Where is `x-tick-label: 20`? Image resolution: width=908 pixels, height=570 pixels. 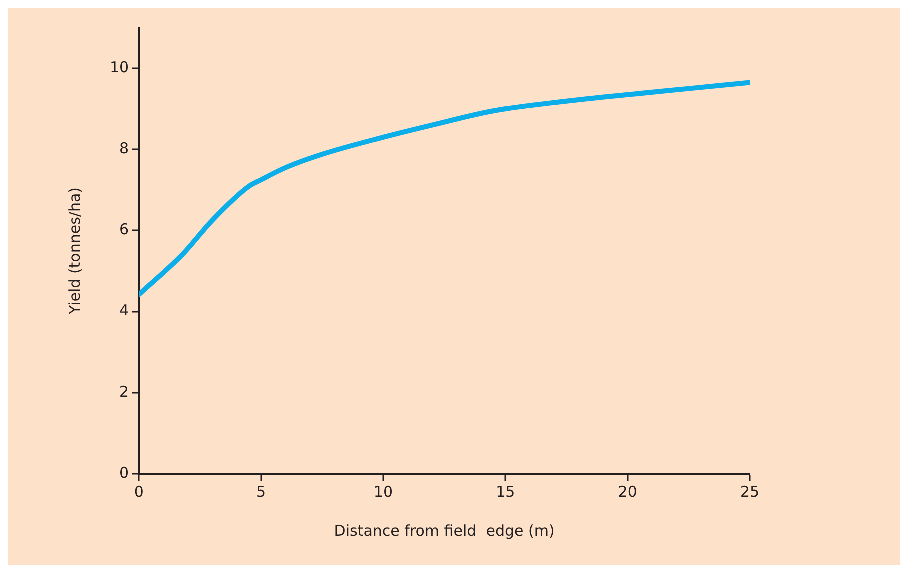
x-tick-label: 20 is located at coordinates (628, 491).